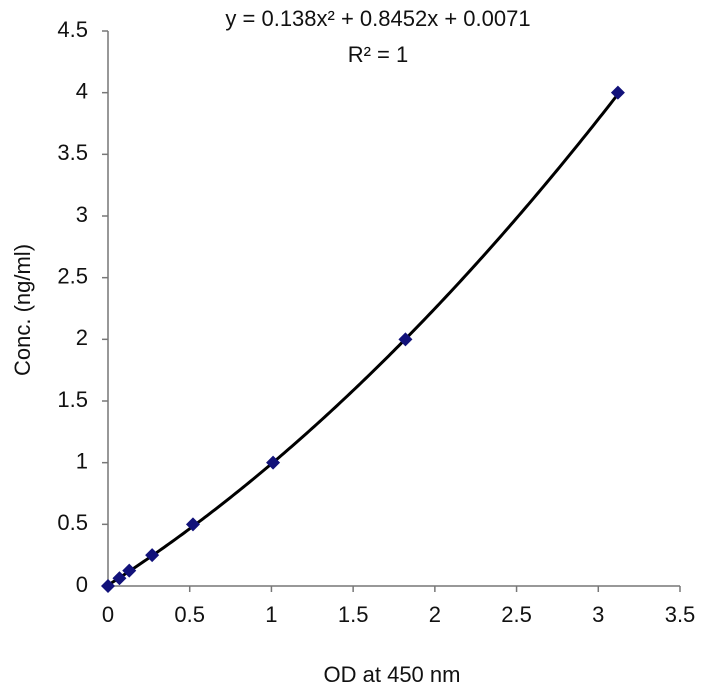 This screenshot has height=695, width=704. What do you see at coordinates (108, 614) in the screenshot?
I see `x-tick-label: 0` at bounding box center [108, 614].